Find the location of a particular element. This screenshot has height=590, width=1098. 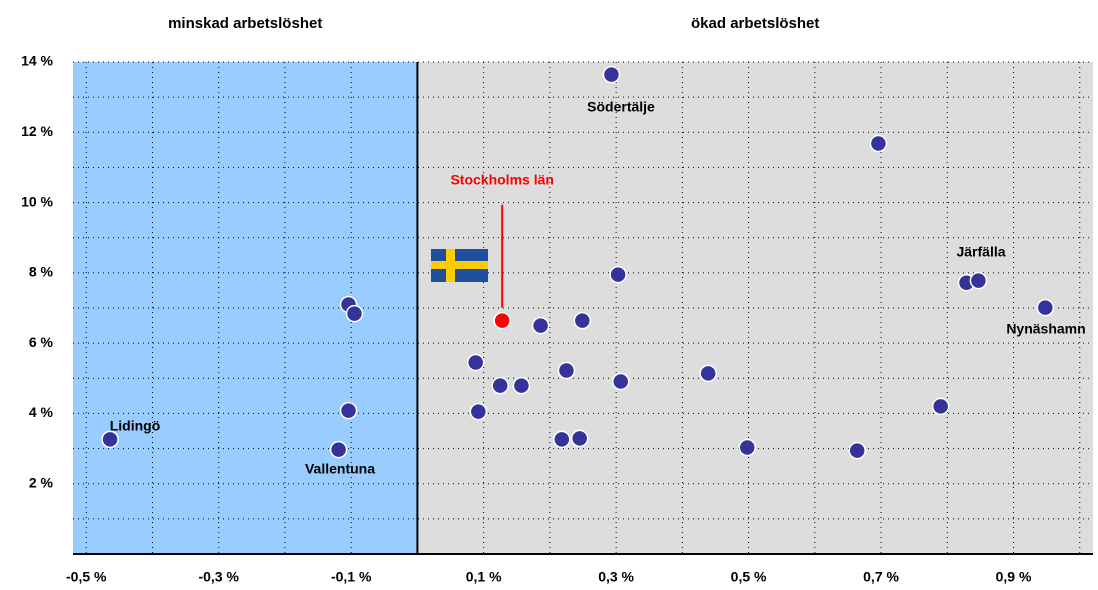

y-tick-label: 6 % is located at coordinates (41, 342).